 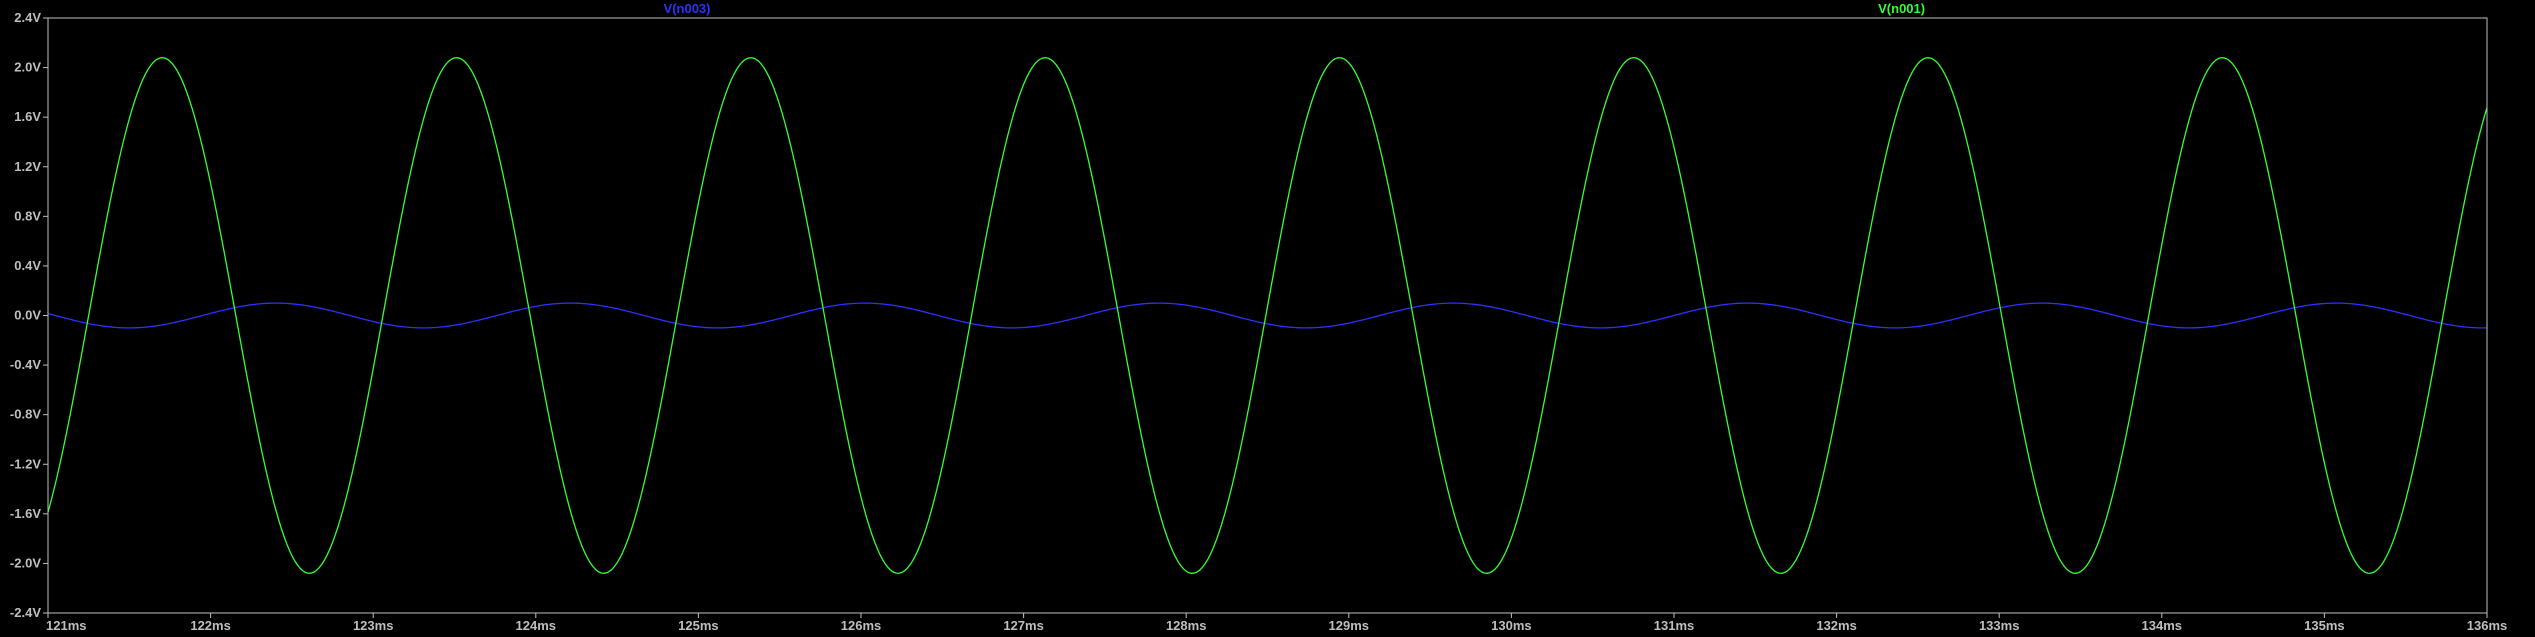 What do you see at coordinates (1295, 8) in the screenshot?
I see `legend: V(n003) V(n001)` at bounding box center [1295, 8].